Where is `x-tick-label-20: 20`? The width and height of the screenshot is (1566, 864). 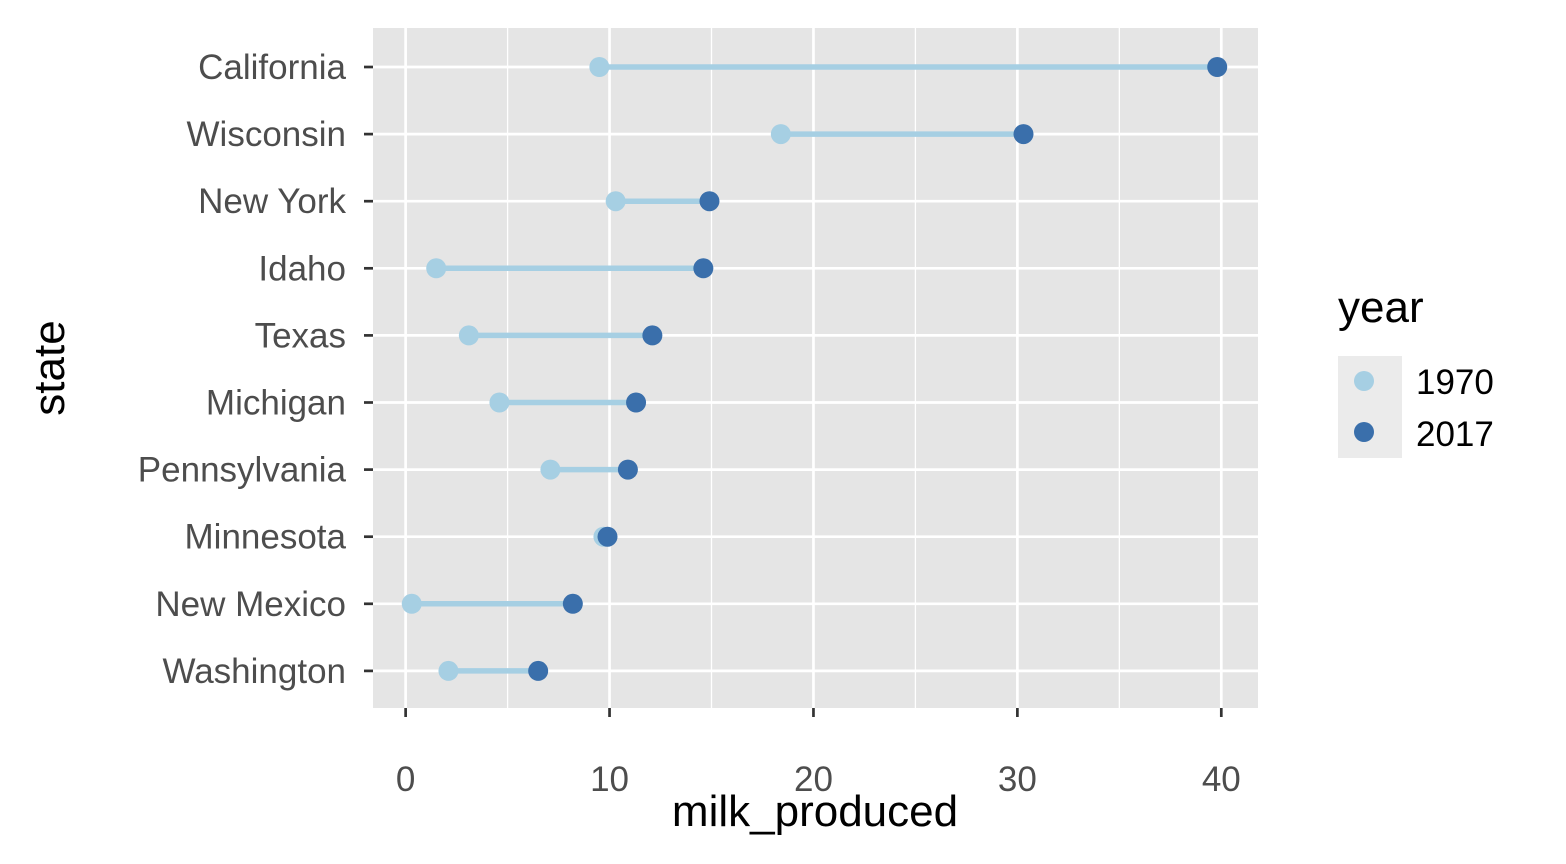 x-tick-label-20: 20 is located at coordinates (813, 779).